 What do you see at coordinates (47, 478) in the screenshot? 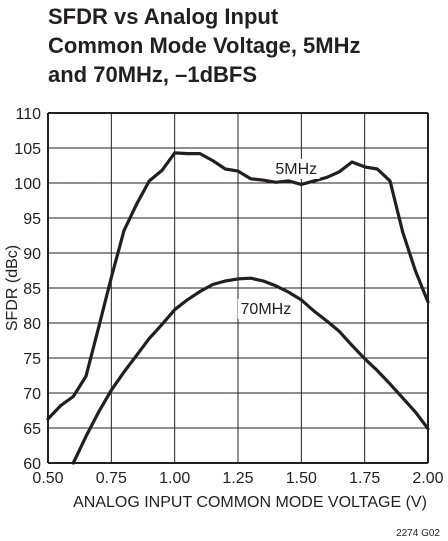
I see `x-tick-label: 0.50` at bounding box center [47, 478].